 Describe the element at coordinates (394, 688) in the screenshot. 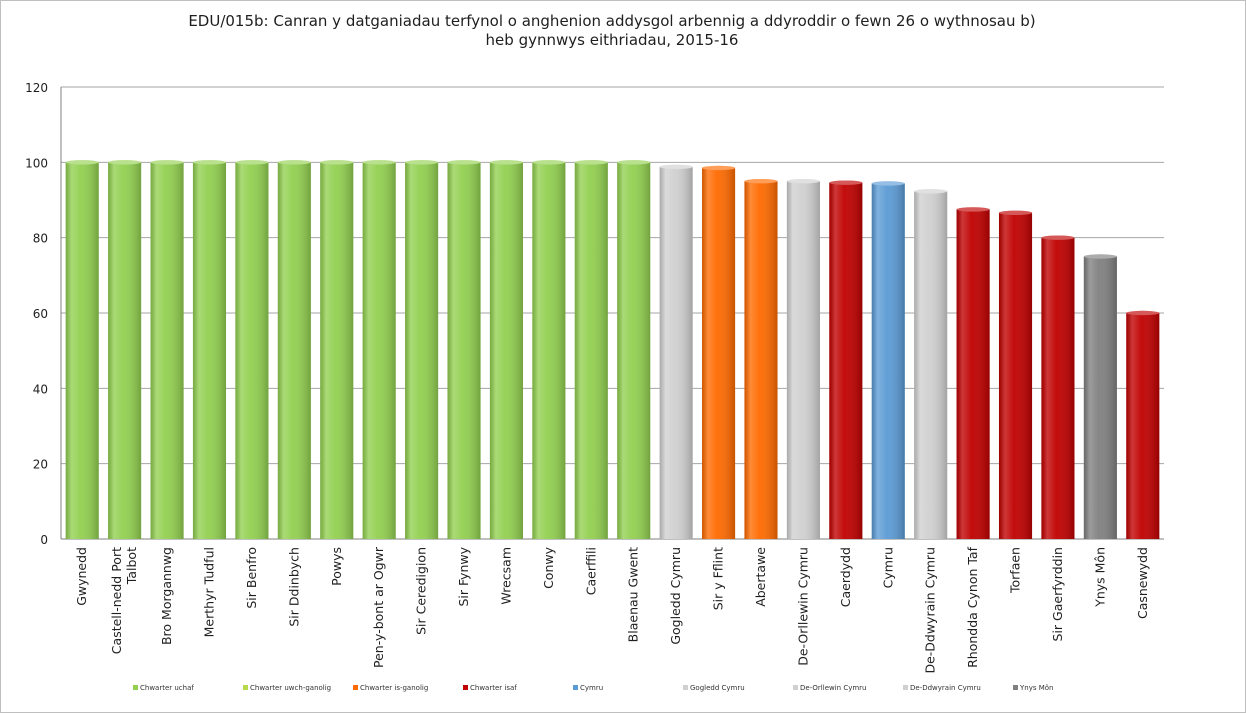

I see `legend-label: Chwarter is-ganolig` at that location.